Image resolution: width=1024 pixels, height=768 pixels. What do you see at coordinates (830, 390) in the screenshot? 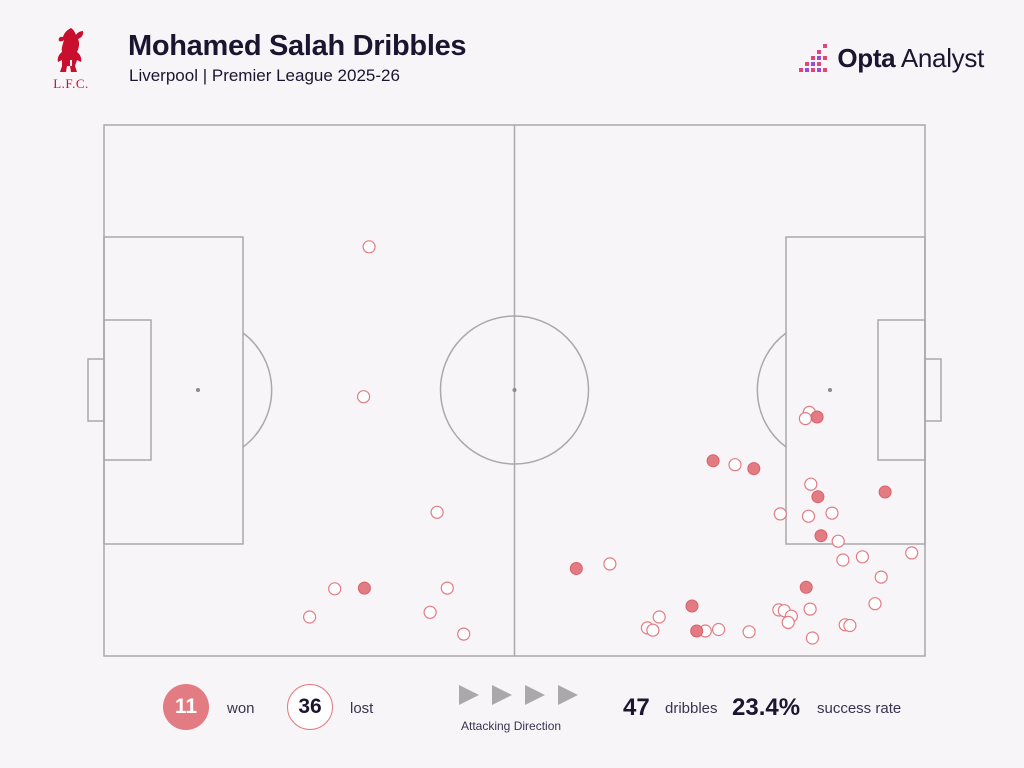
I see `right-penalty-spot` at bounding box center [830, 390].